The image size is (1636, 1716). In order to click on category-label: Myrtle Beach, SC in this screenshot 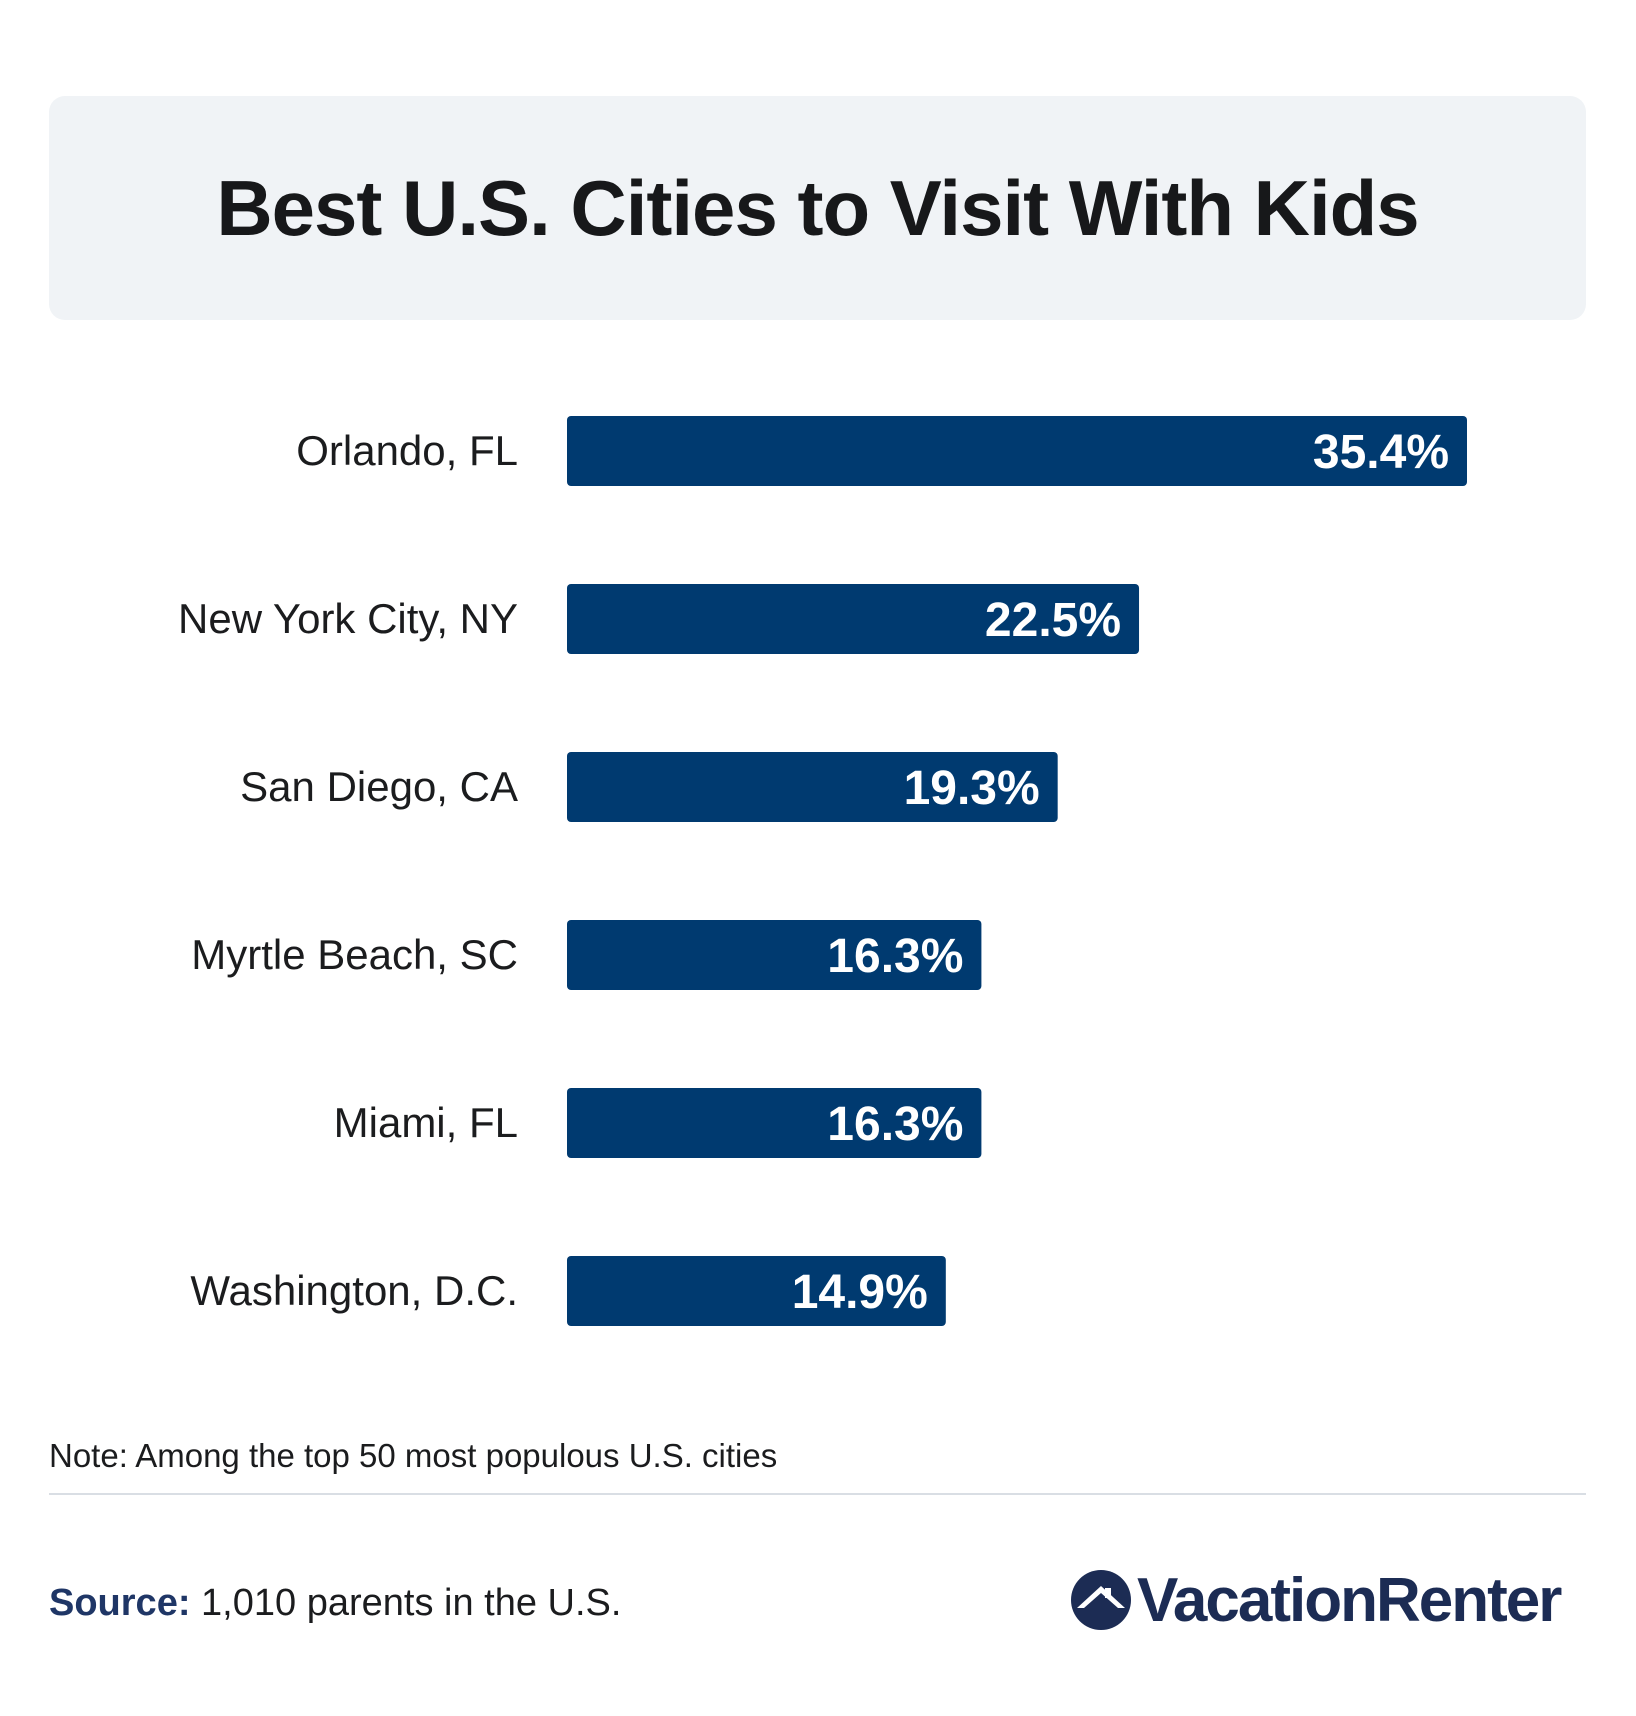, I will do `click(354, 954)`.